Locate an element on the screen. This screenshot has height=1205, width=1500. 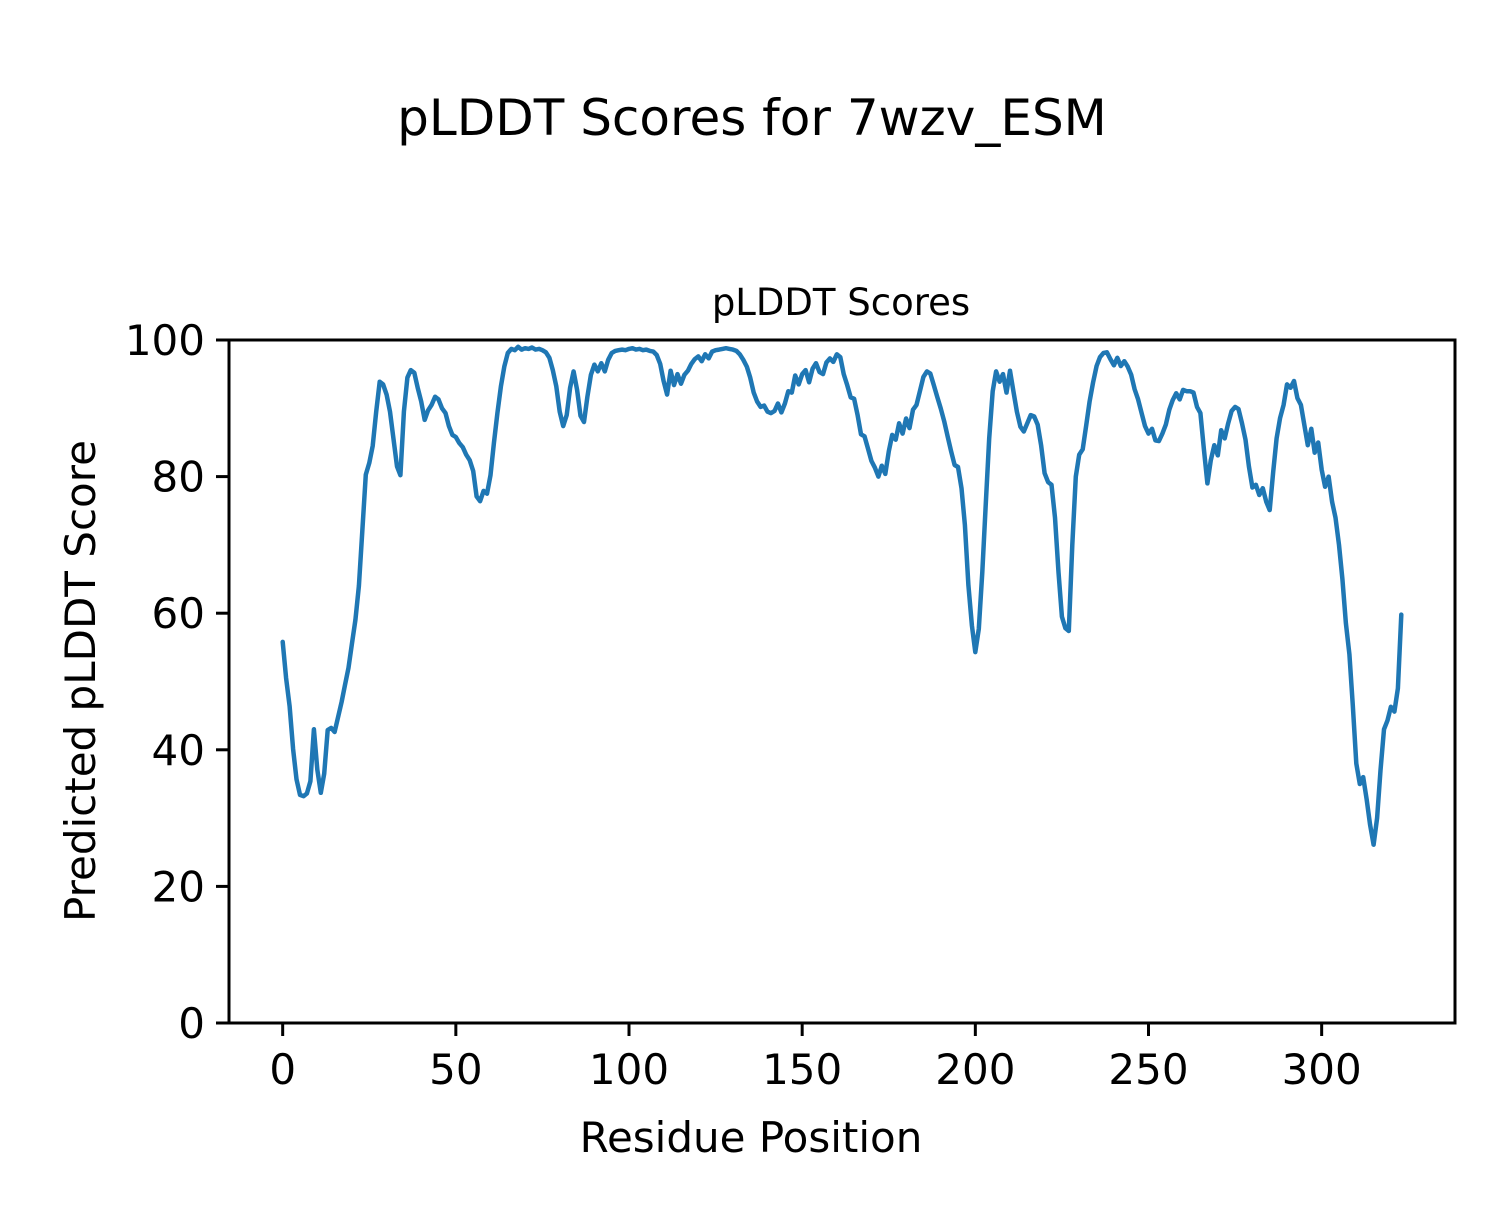
y-axis-label: Predicted pLDDT Score is located at coordinates (80, 681).